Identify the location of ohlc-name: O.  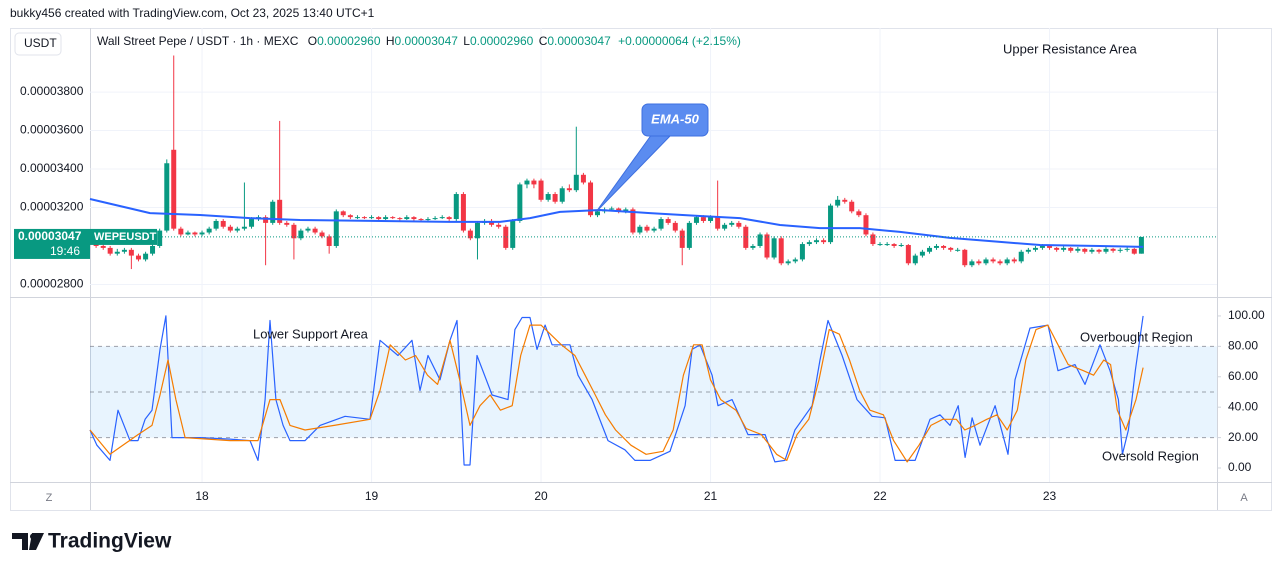
(312, 41).